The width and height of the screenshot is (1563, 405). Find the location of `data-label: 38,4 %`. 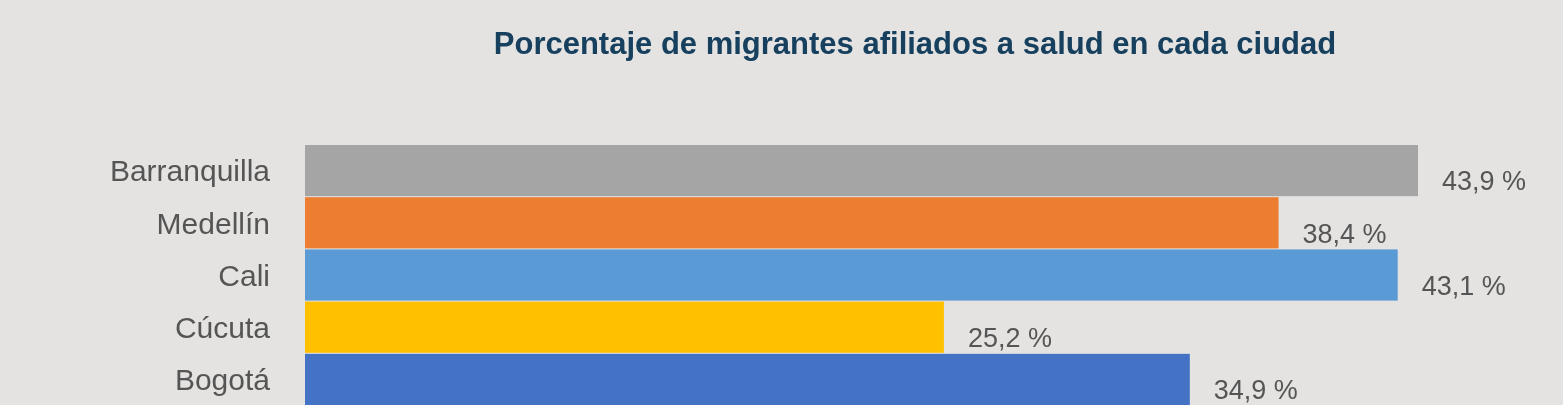

data-label: 38,4 % is located at coordinates (1344, 233).